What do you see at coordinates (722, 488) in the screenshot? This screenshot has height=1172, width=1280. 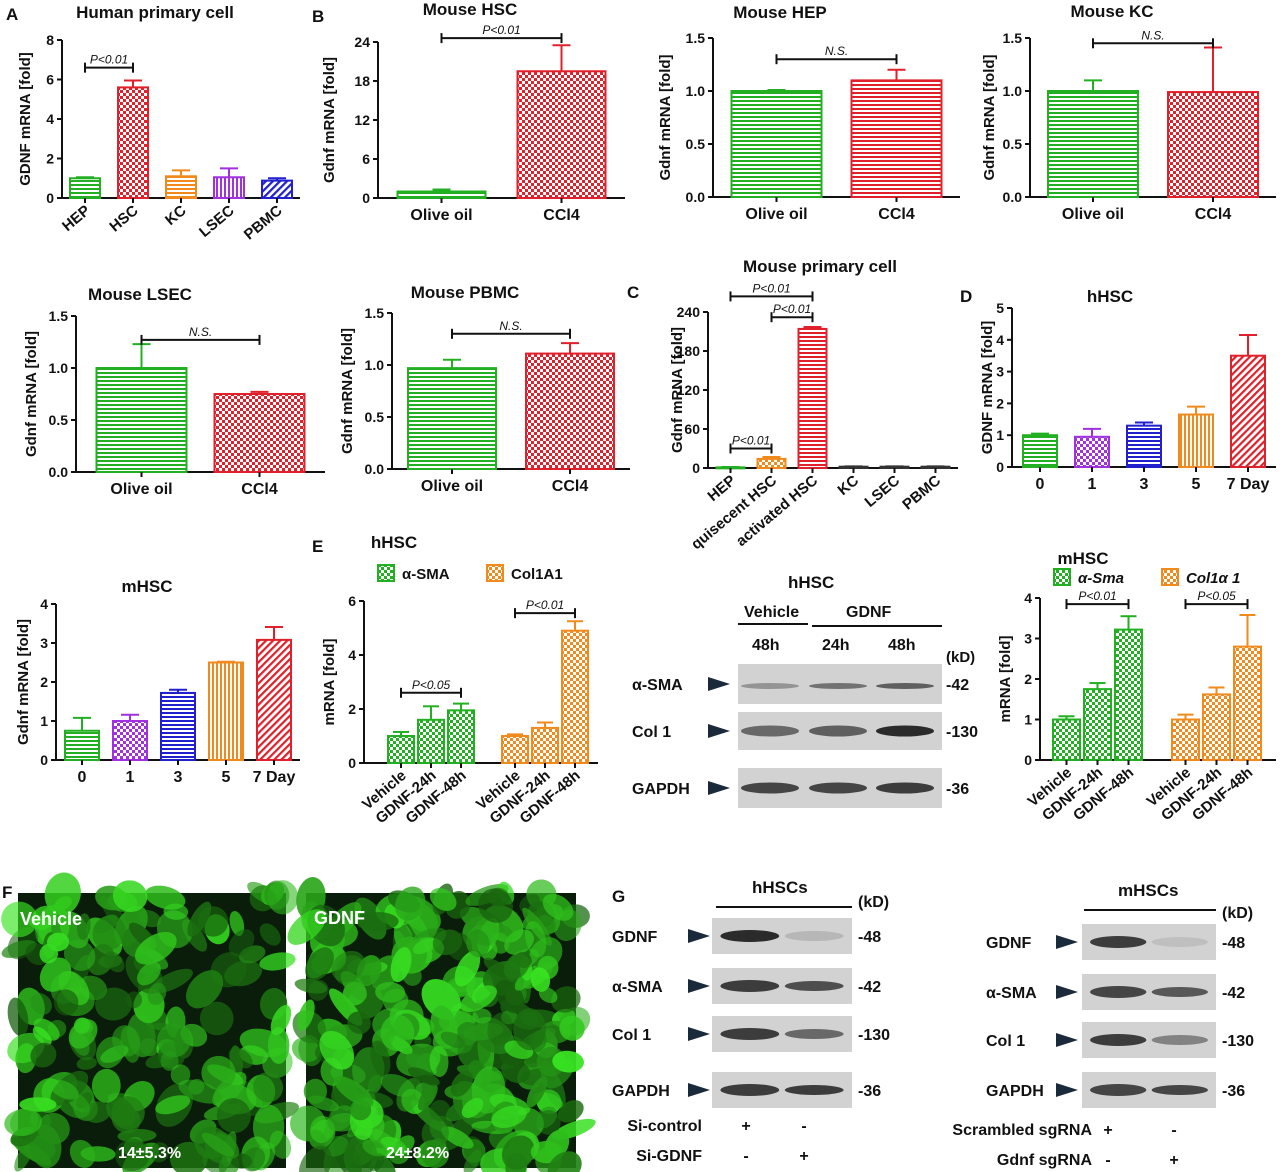 I see `x-tick-label: HEP` at bounding box center [722, 488].